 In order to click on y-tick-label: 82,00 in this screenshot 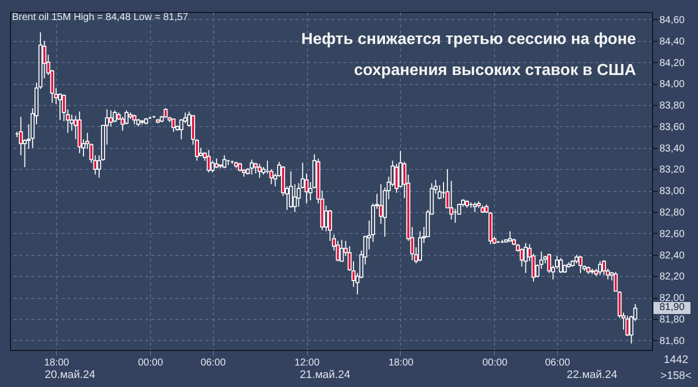, I will do `click(672, 298)`.